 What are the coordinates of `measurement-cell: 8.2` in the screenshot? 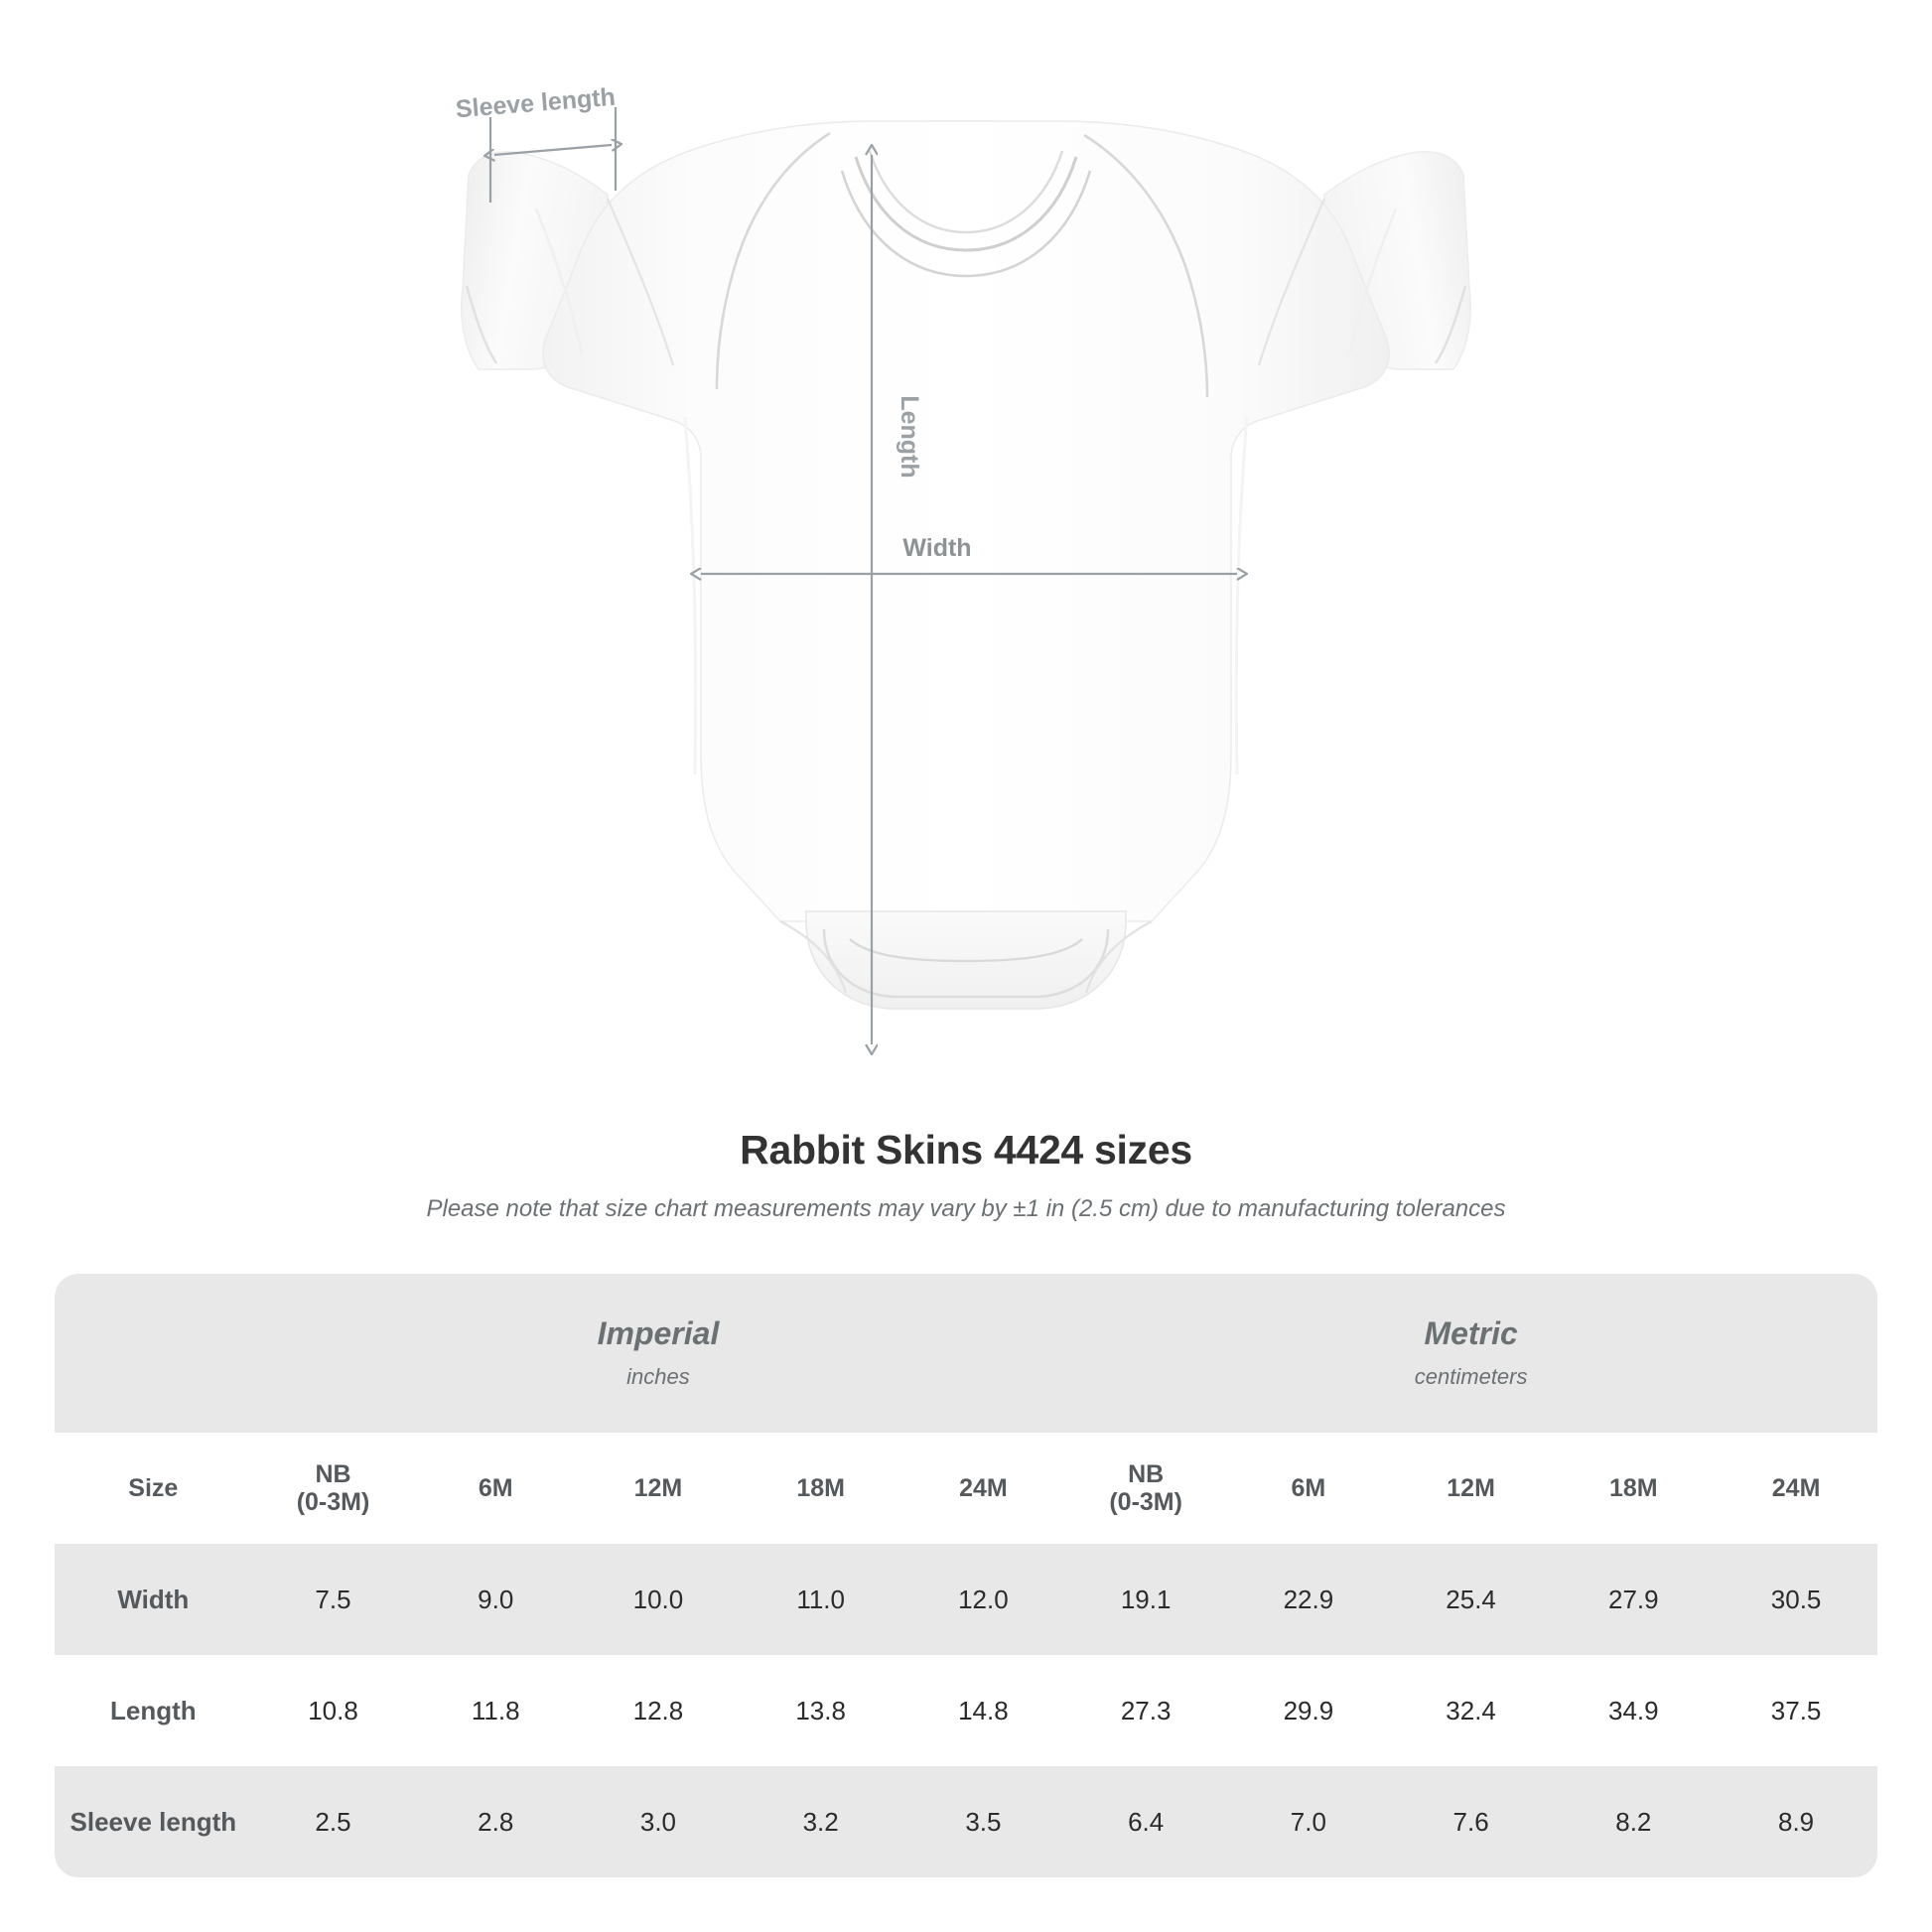 It's located at (1634, 1822).